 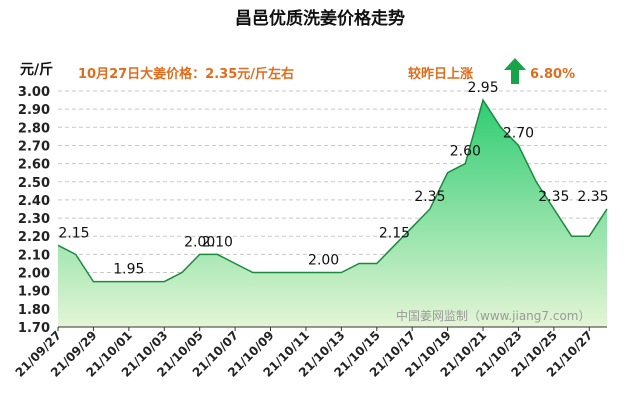 I want to click on y-axis-unit: 元/斤, so click(x=36, y=69).